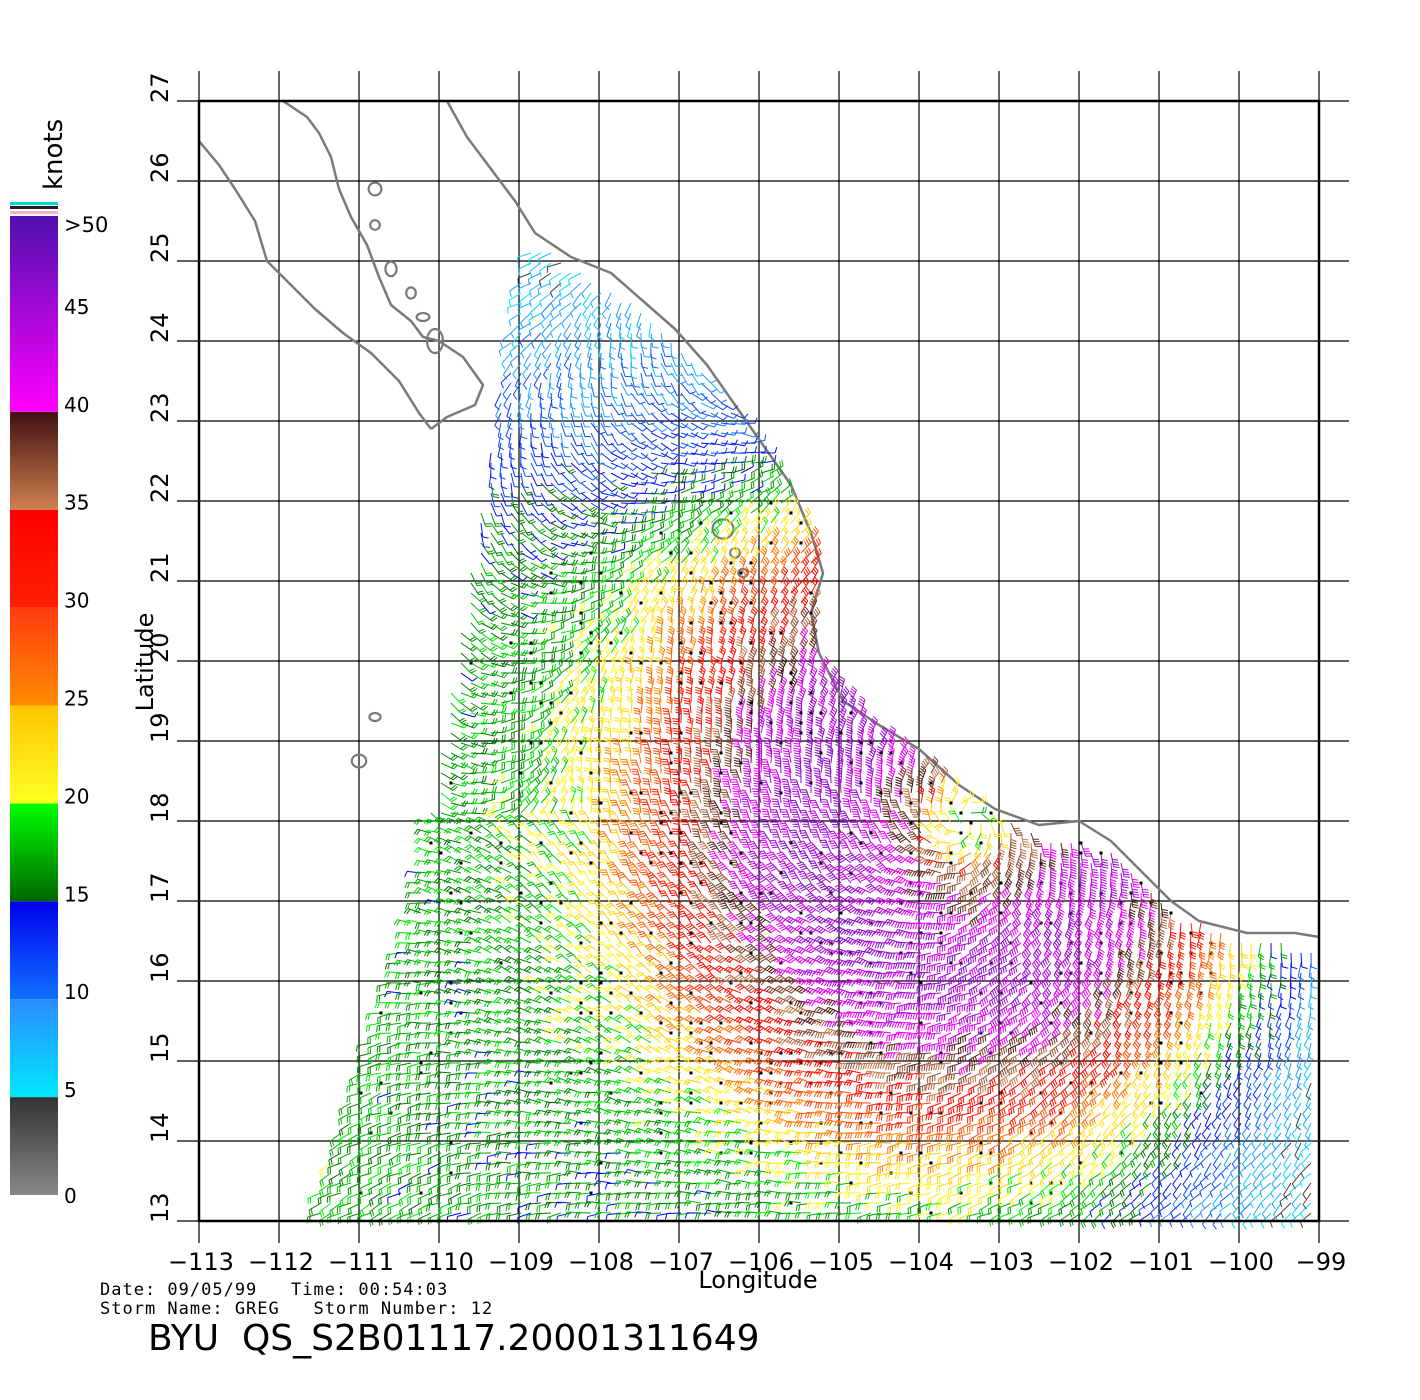  I want to click on island-outline, so click(391, 269).